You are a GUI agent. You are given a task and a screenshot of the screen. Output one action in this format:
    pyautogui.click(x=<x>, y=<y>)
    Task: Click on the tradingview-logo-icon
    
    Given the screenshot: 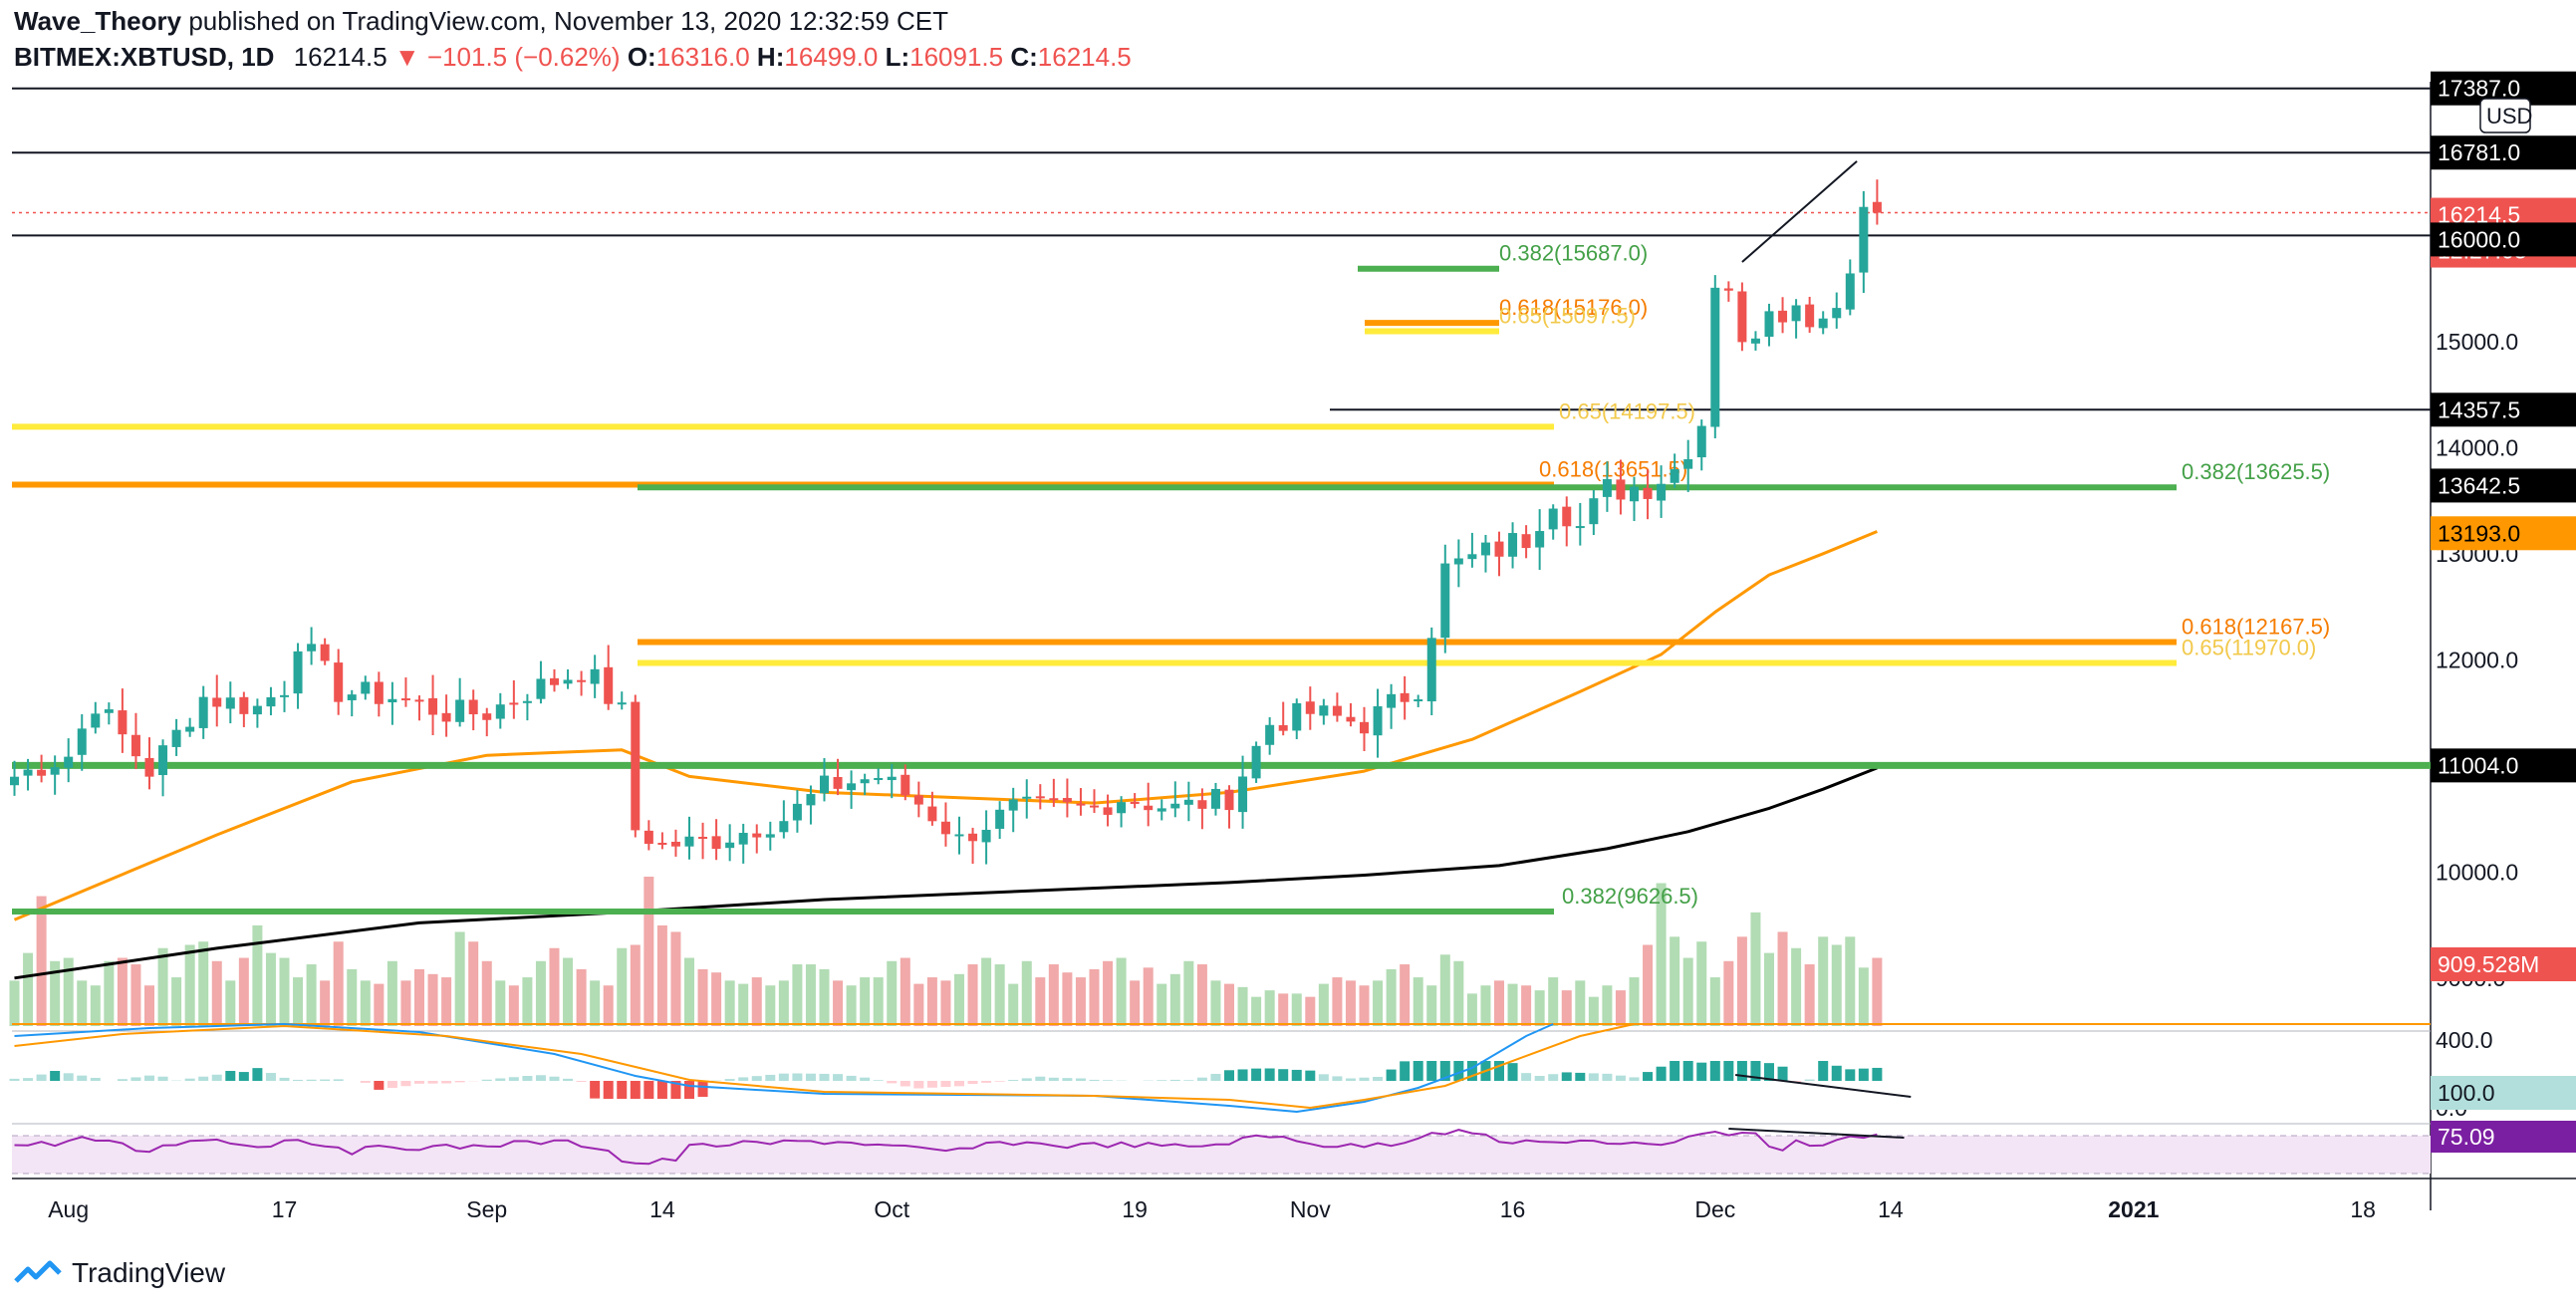 What is the action you would take?
    pyautogui.click(x=38, y=1271)
    